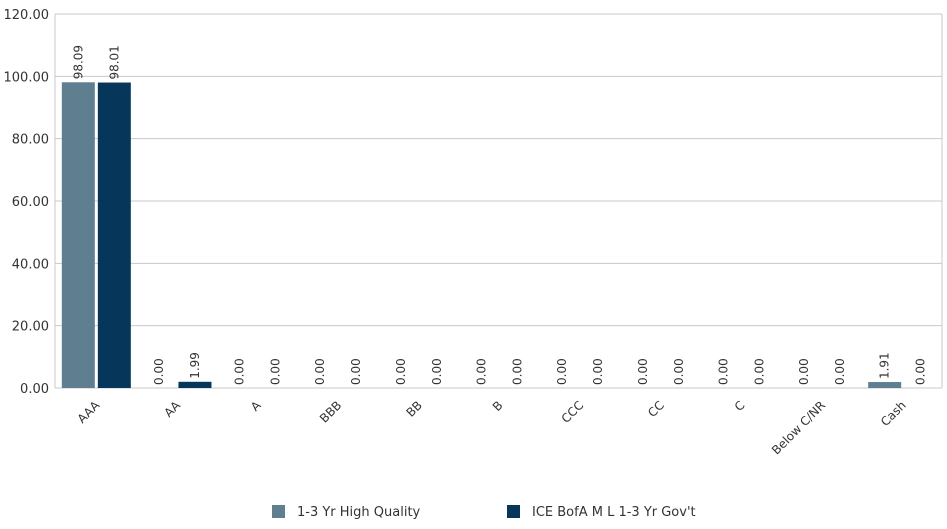 The height and width of the screenshot is (529, 947). I want to click on x-tick-label: B, so click(498, 406).